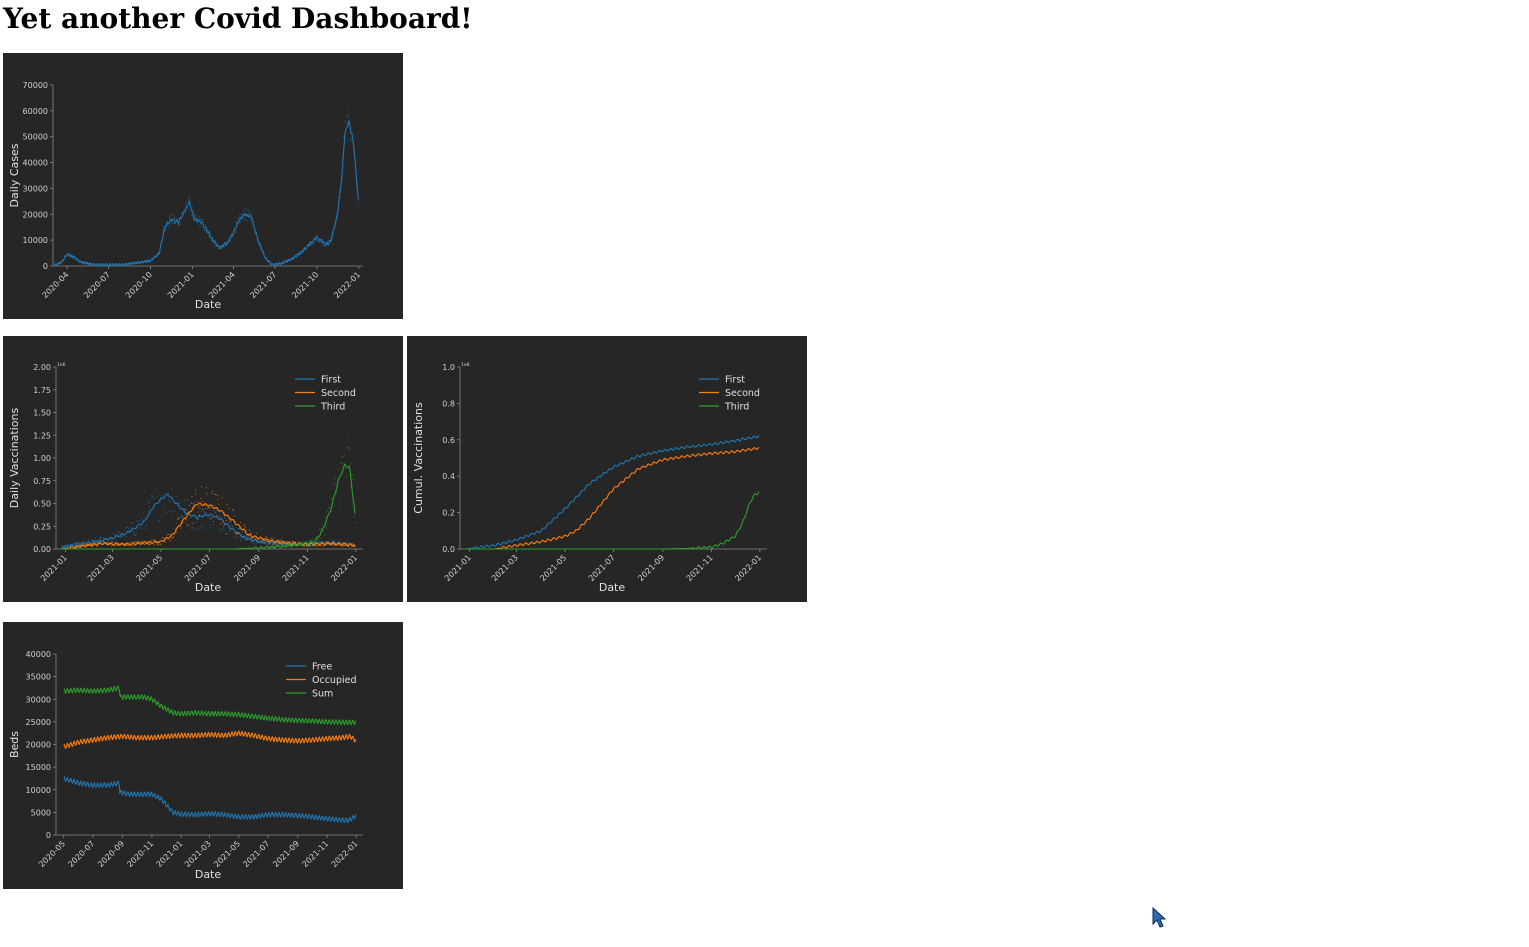 This screenshot has width=1529, height=947. What do you see at coordinates (14, 175) in the screenshot?
I see `y-axis-label: Daily Cases` at bounding box center [14, 175].